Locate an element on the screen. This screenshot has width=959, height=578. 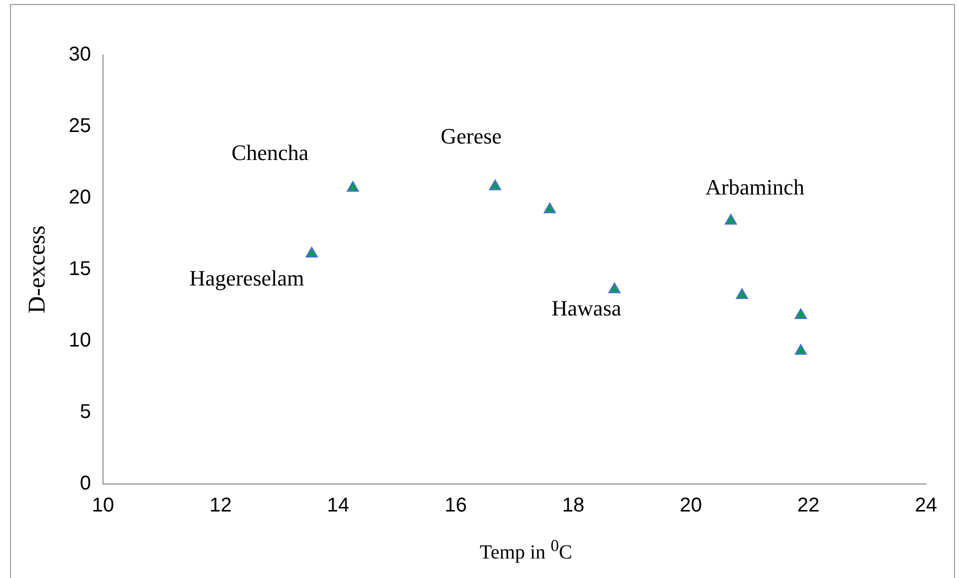
y-tick-label: 0 is located at coordinates (86, 483).